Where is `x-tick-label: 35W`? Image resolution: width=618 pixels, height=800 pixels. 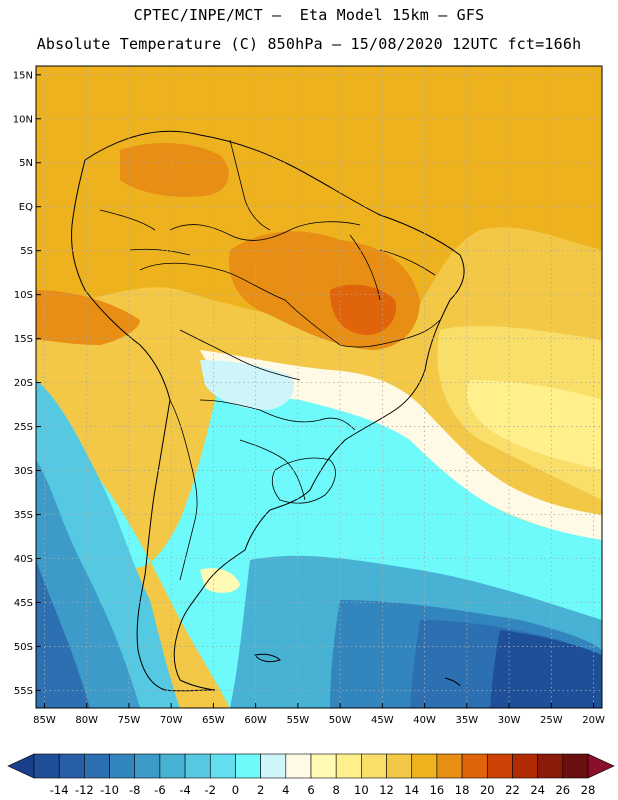 x-tick-label: 35W is located at coordinates (467, 720).